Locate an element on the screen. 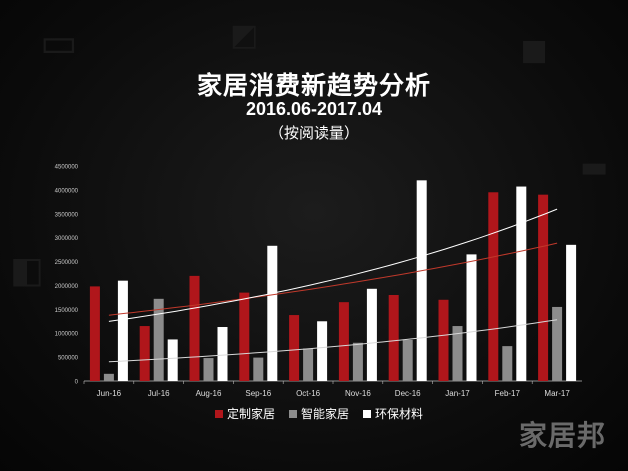 This screenshot has width=628, height=471. legend-item: 定制家居 is located at coordinates (245, 413).